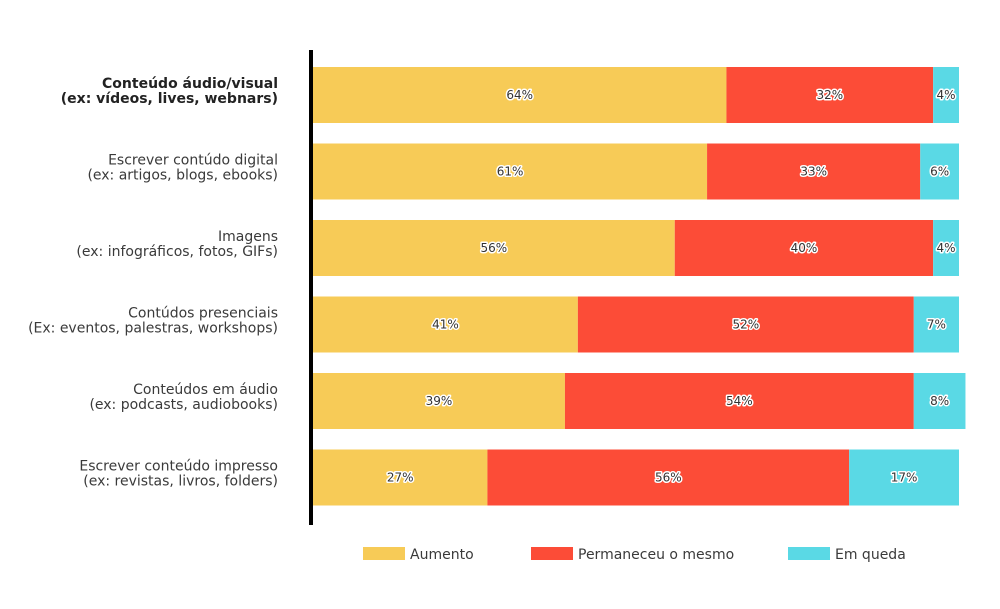 Image resolution: width=1000 pixels, height=609 pixels. Describe the element at coordinates (169, 99) in the screenshot. I see `category-label: (ex: vídeos, lives, webnars)` at that location.